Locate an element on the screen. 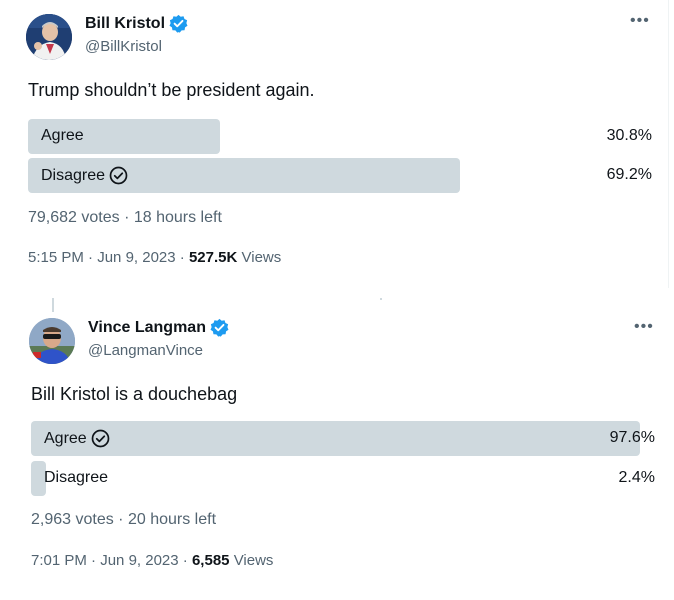 The image size is (674, 600). poll-option-percent: 30.8% is located at coordinates (629, 135).